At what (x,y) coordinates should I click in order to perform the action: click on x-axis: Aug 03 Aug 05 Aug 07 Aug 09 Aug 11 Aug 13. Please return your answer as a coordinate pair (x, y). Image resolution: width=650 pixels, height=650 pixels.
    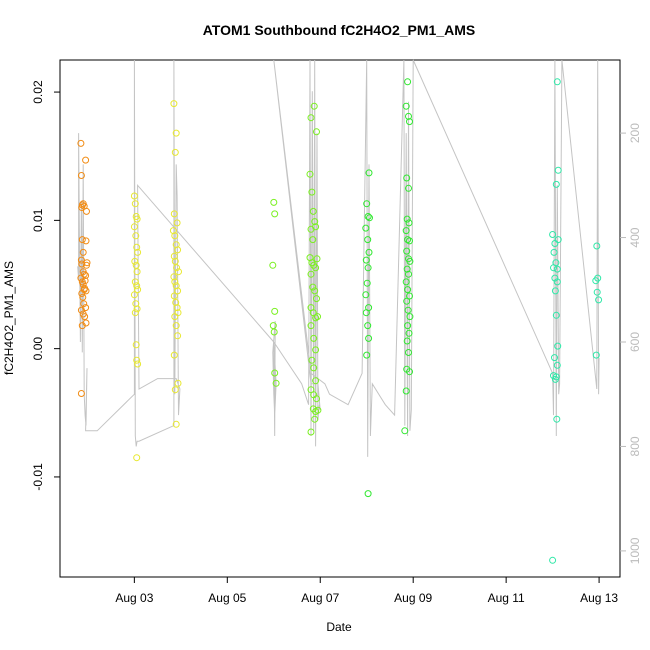
    Looking at the image, I should click on (366, 591).